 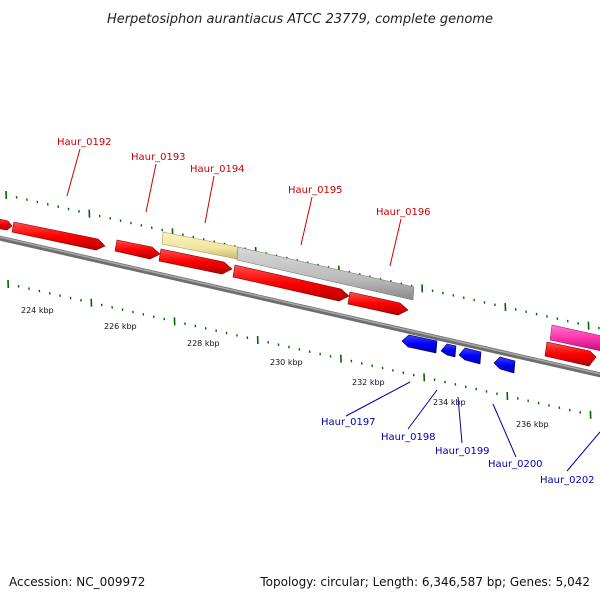 What do you see at coordinates (286, 362) in the screenshot?
I see `scale-label: 230 kbp` at bounding box center [286, 362].